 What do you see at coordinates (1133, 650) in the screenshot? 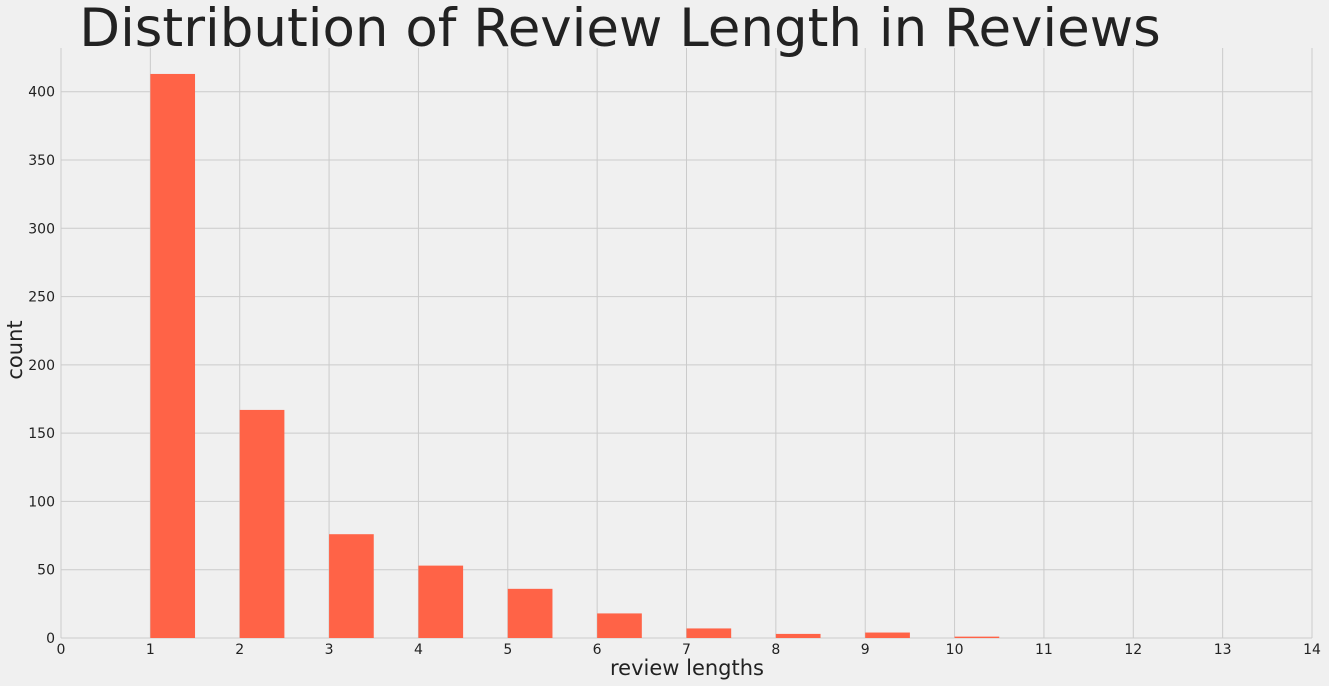
I see `x-tick-label: 12` at bounding box center [1133, 650].